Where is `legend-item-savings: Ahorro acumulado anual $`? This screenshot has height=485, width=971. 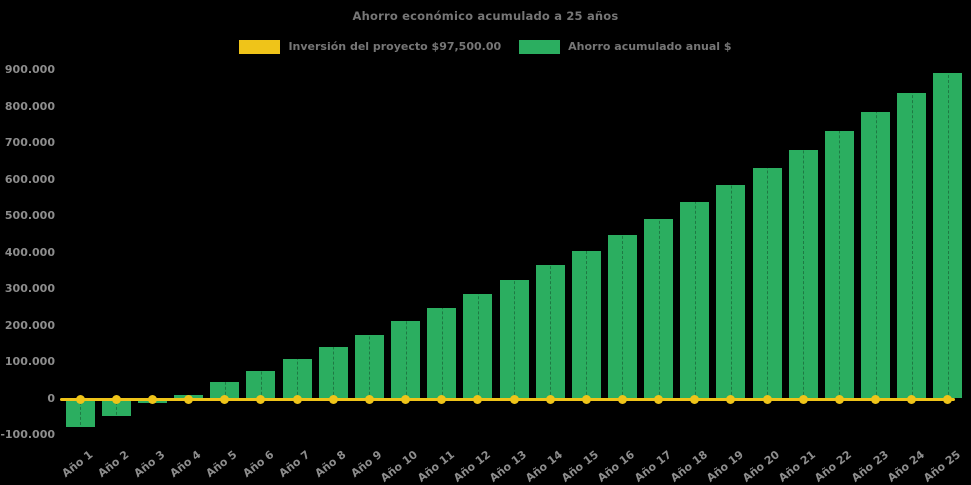
legend-item-savings: Ahorro acumulado anual $ is located at coordinates (625, 46).